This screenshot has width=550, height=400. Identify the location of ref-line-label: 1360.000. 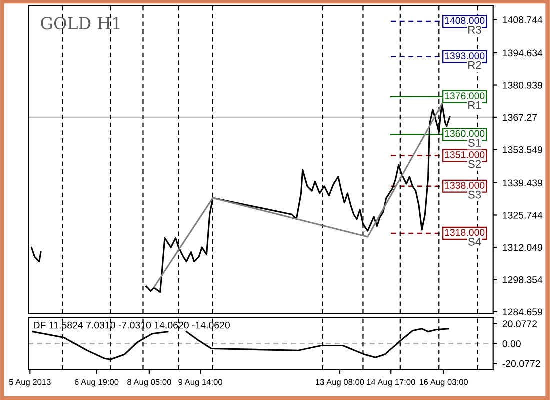
(465, 134).